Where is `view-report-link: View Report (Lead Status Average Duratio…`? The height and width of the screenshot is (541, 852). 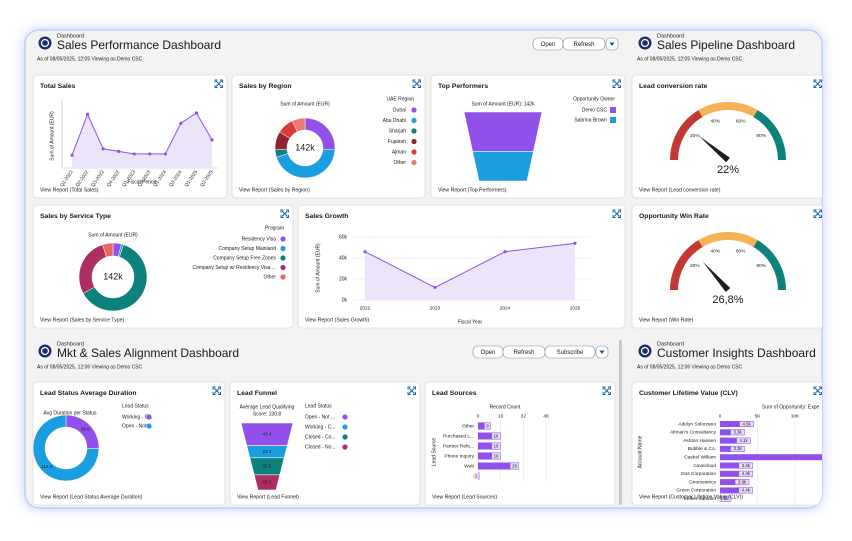
view-report-link: View Report (Lead Status Average Duratio… is located at coordinates (91, 497).